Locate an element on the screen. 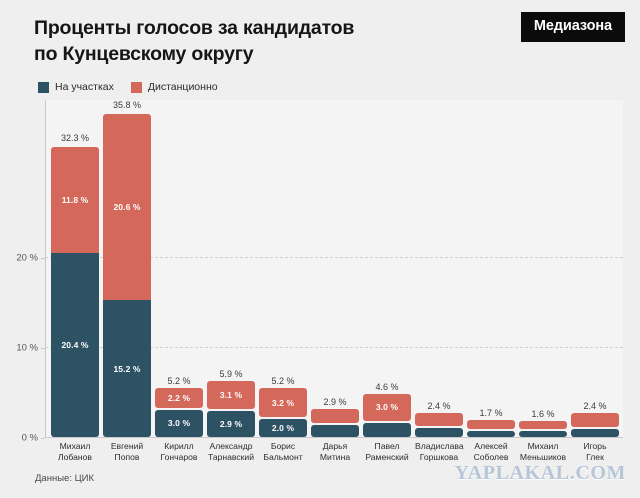 The image size is (640, 498). bar-segment-remote: 3.1 % is located at coordinates (231, 394).